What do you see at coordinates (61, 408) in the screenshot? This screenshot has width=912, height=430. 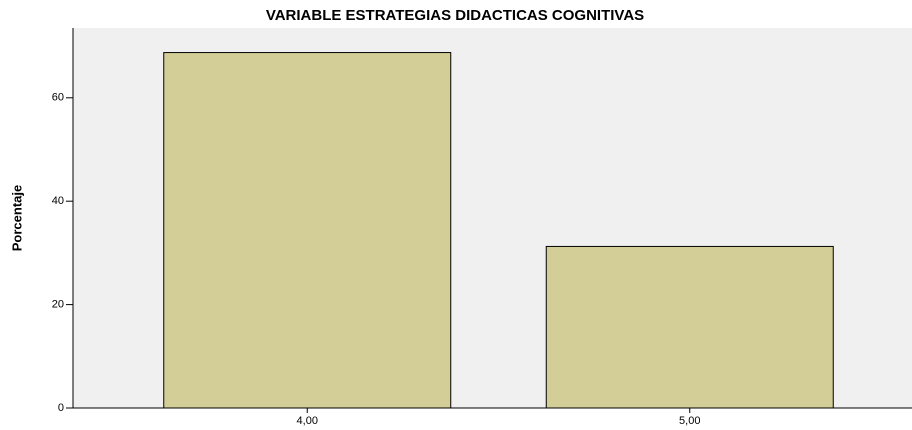 I see `y-tick-label: 0` at bounding box center [61, 408].